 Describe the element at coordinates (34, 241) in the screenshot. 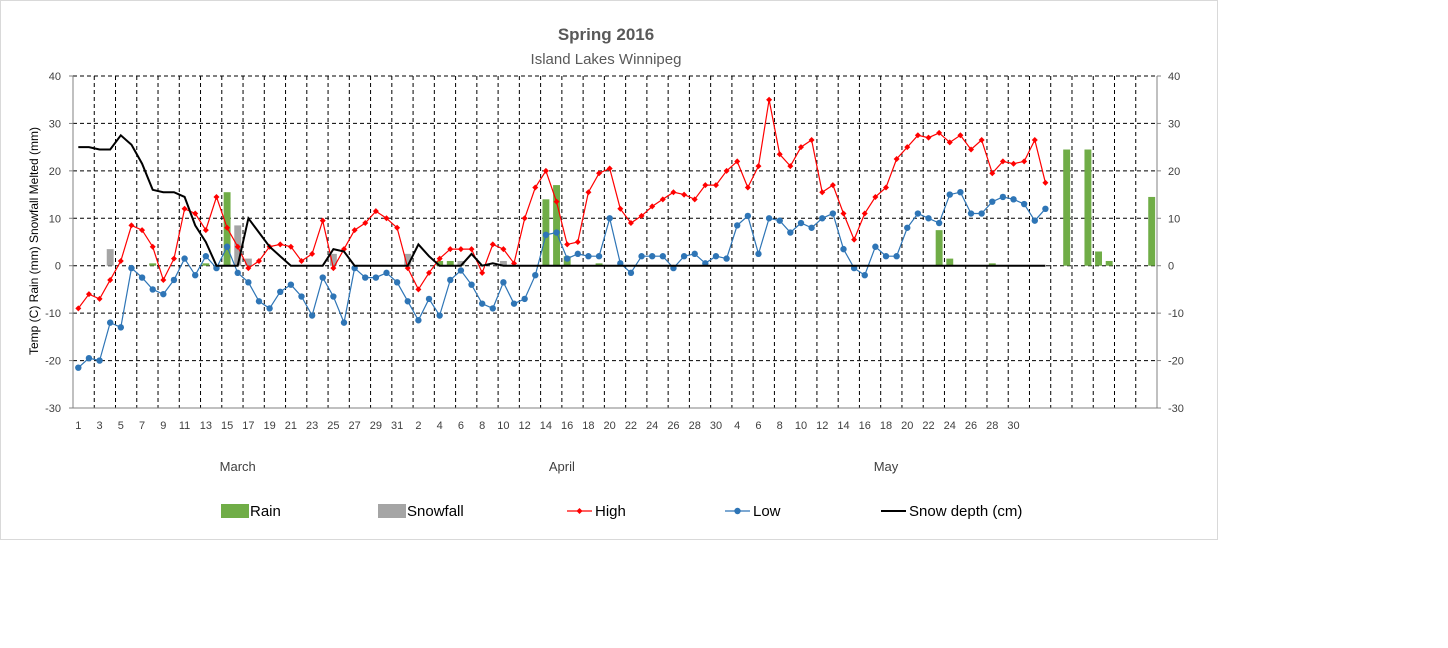

I see `y-axis-label: Temp (C) Rain (mm) Snowfall Melted (mm)` at that location.